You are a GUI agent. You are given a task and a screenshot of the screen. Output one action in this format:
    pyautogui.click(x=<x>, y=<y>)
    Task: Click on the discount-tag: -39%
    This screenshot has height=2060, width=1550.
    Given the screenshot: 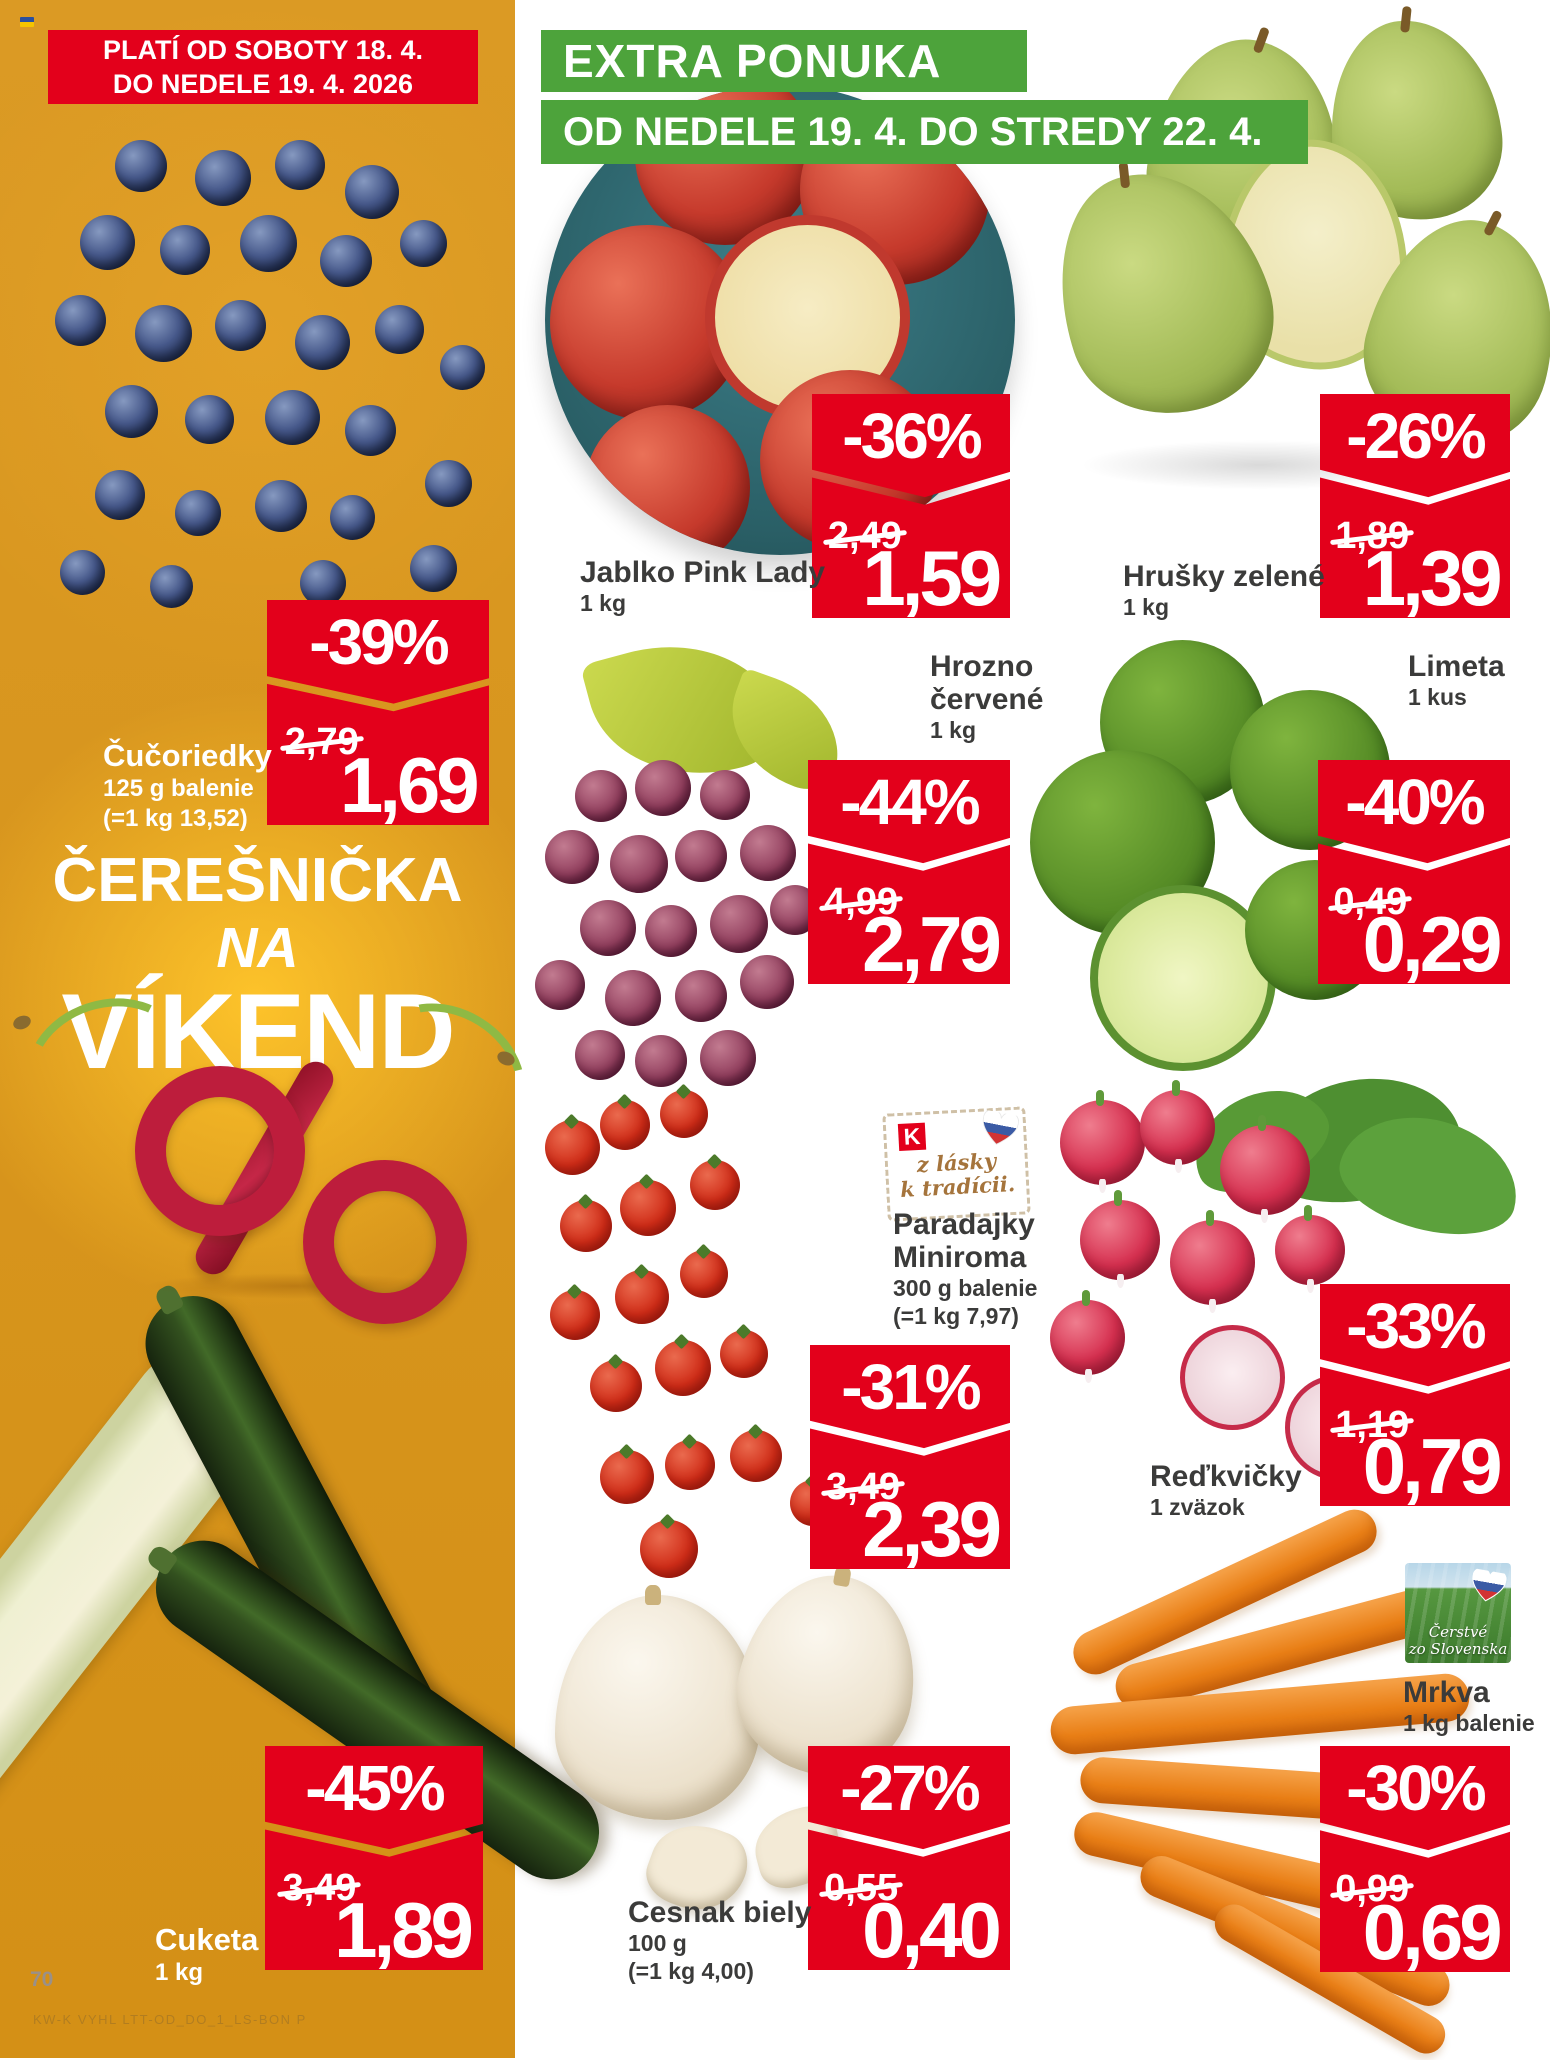 What is the action you would take?
    pyautogui.click(x=378, y=652)
    